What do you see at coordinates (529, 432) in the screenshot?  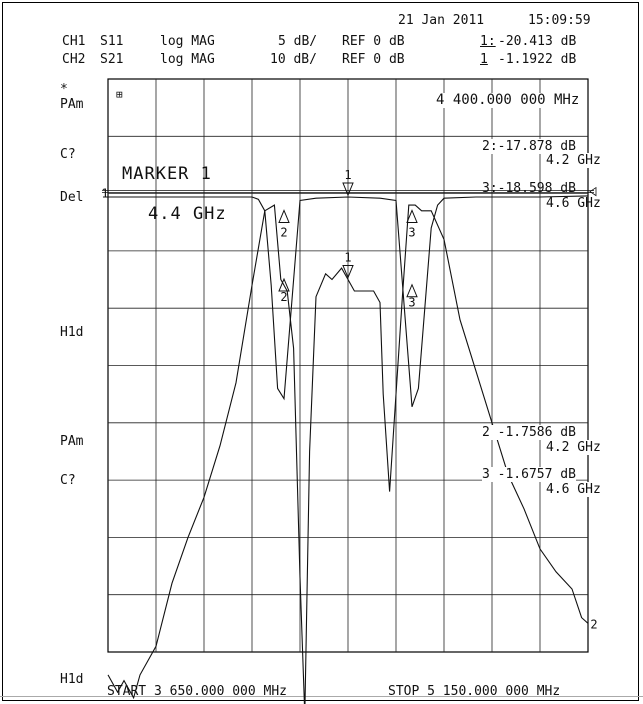 I see `ch2-m2-value: 2 -1.7586 dB` at bounding box center [529, 432].